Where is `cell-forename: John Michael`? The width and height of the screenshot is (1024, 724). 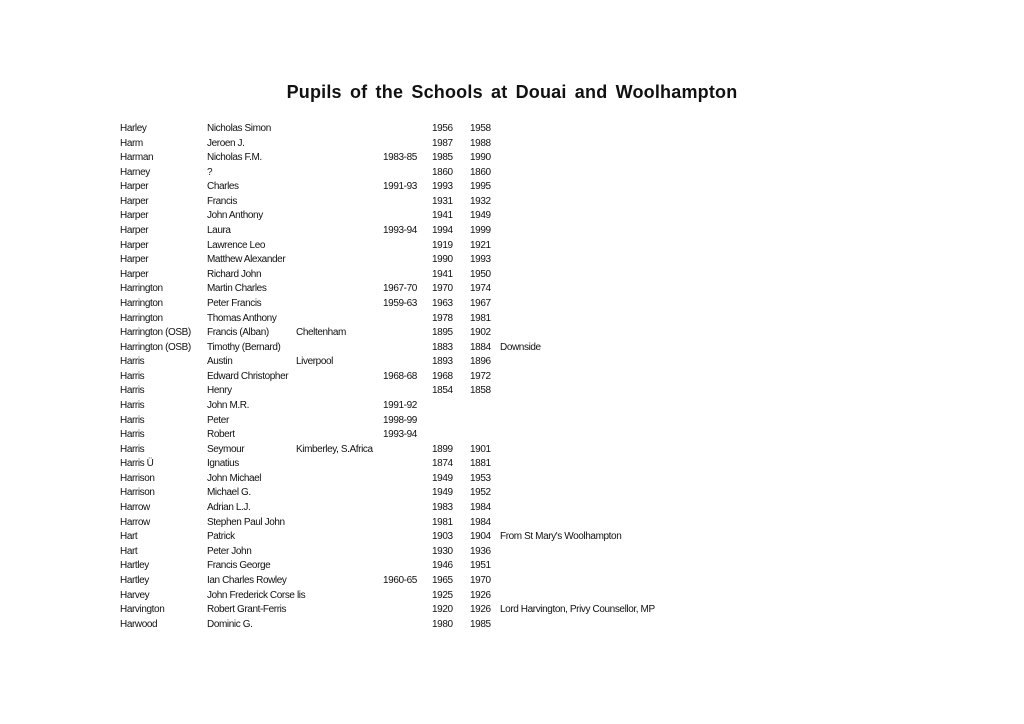 cell-forename: John Michael is located at coordinates (234, 478).